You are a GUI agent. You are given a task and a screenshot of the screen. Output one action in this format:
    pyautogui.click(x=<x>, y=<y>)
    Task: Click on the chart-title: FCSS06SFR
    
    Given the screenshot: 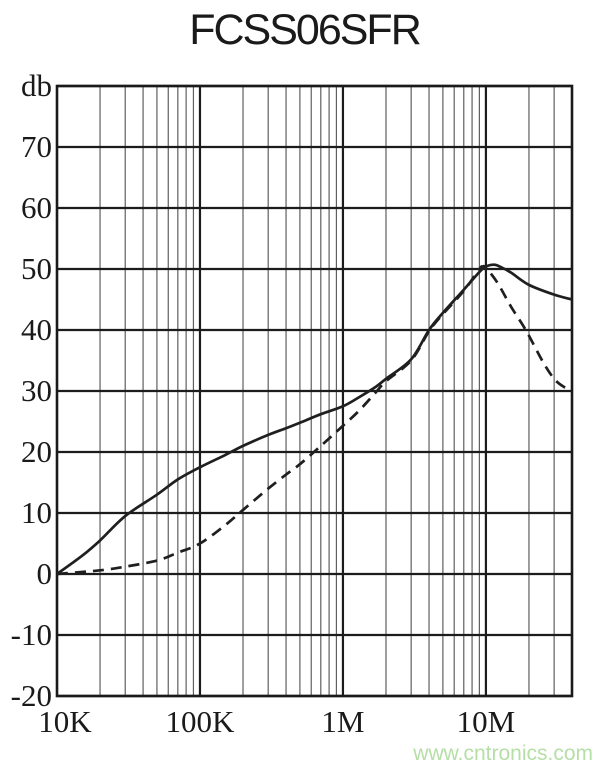 What is the action you would take?
    pyautogui.click(x=305, y=30)
    